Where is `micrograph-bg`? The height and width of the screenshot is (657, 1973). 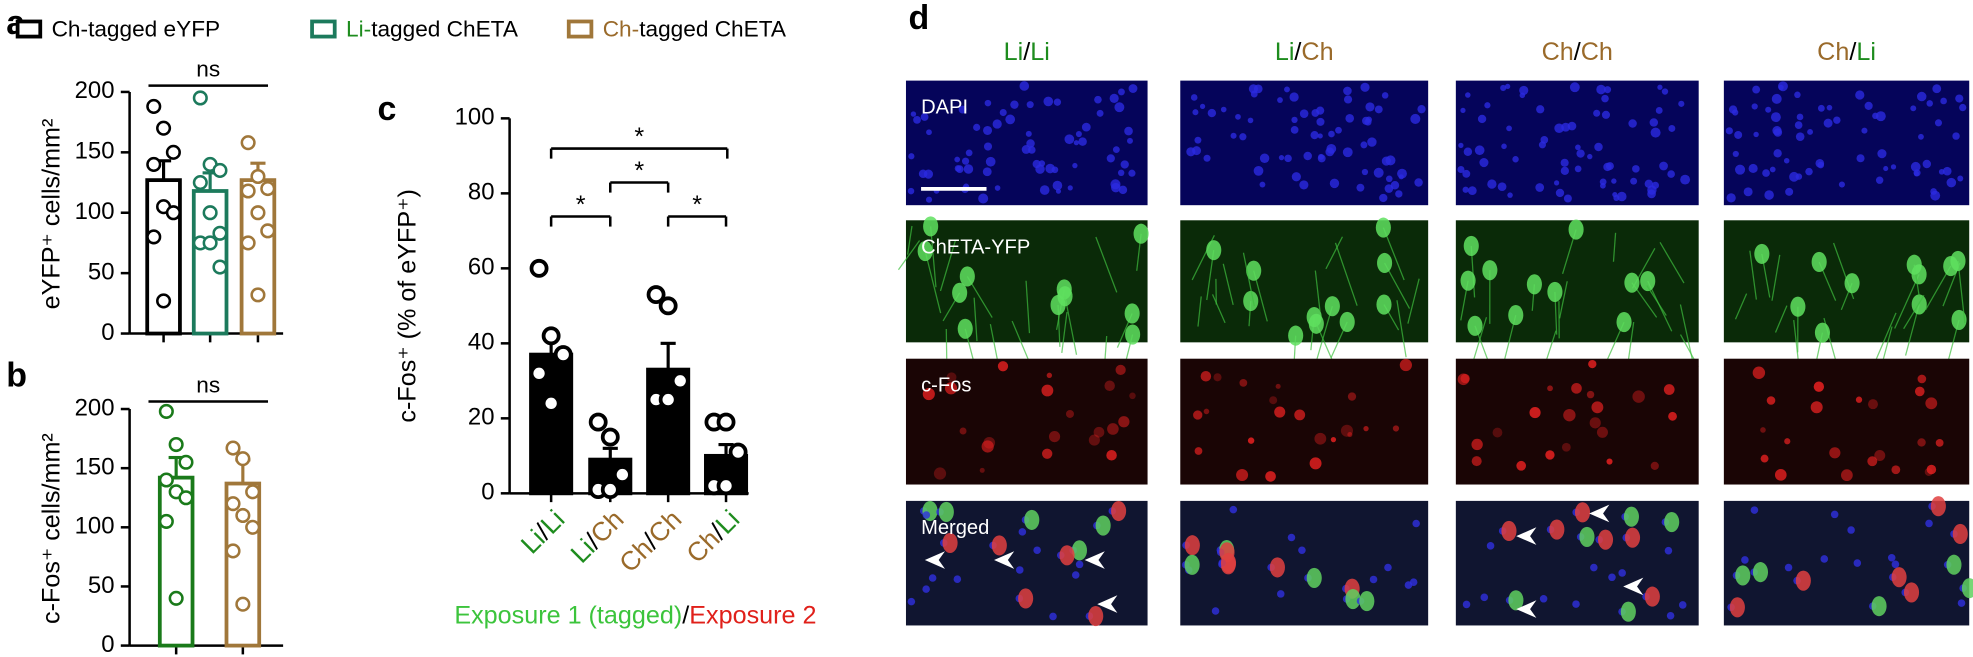 micrograph-bg is located at coordinates (1026, 281).